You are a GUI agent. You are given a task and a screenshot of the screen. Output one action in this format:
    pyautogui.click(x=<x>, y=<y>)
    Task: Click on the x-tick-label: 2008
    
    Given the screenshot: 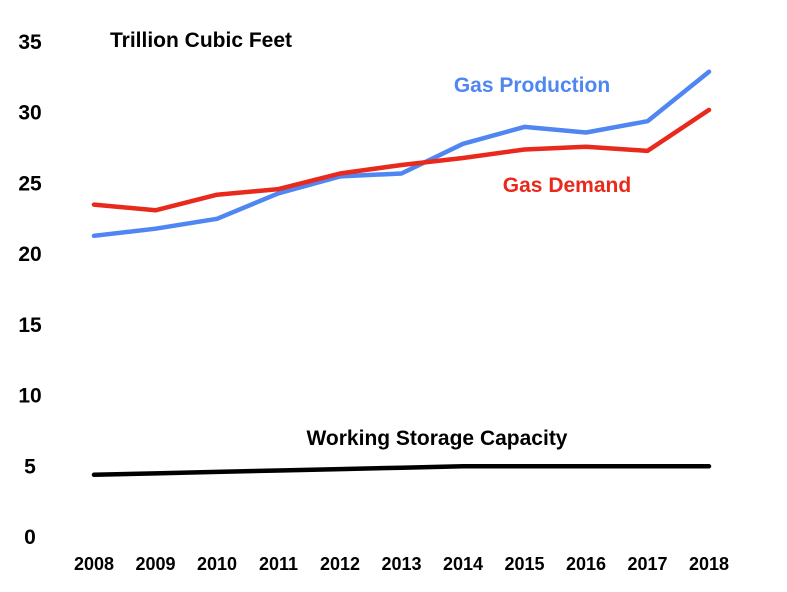 What is the action you would take?
    pyautogui.click(x=94, y=564)
    